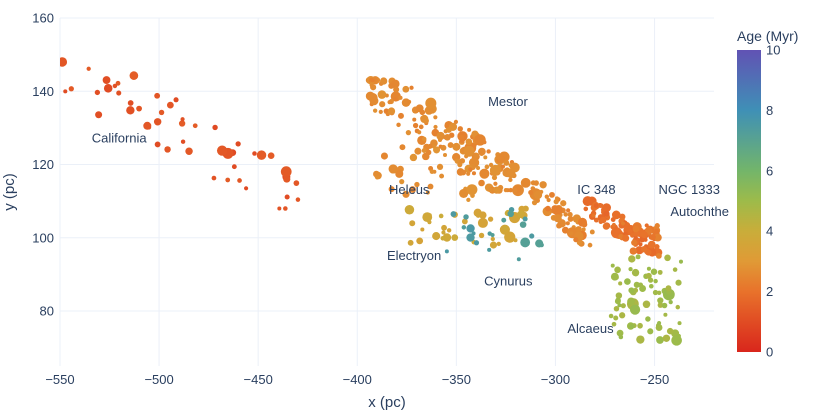 The image size is (830, 420). I want to click on cluster-autochthe, so click(640, 240).